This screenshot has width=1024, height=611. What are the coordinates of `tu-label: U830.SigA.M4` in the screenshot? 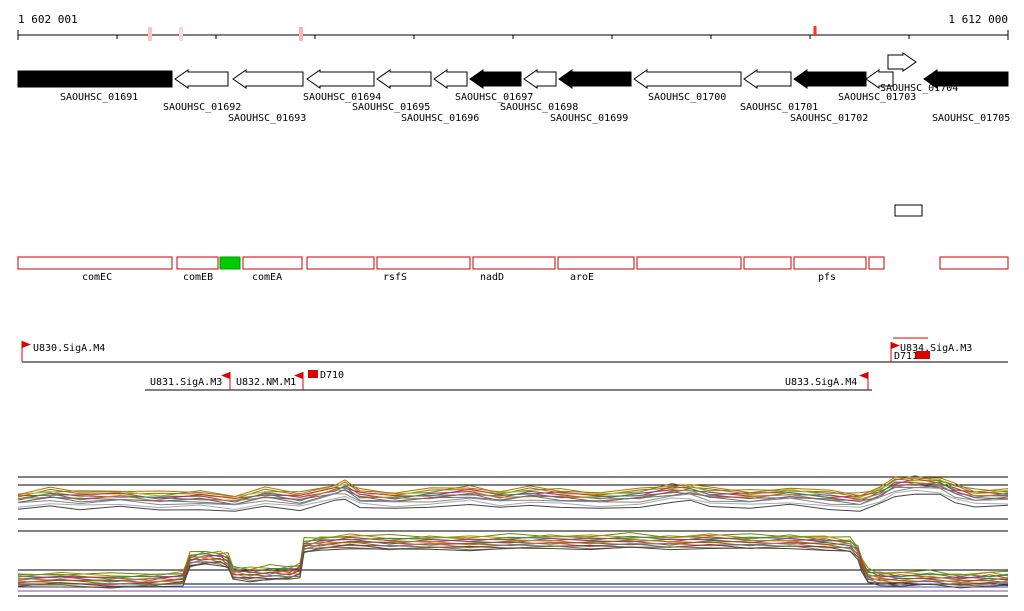 It's located at (69, 348).